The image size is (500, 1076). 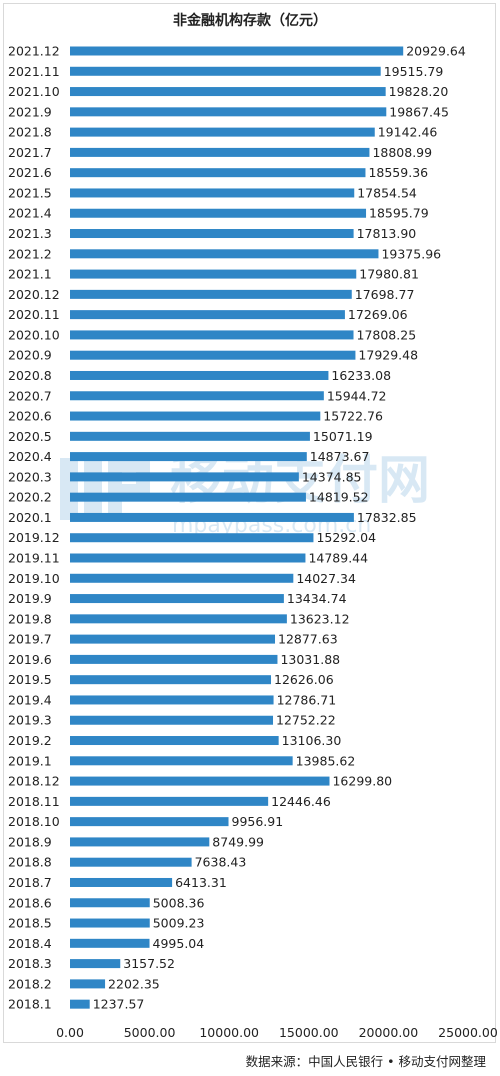 I want to click on category-label: 2018.11, so click(x=34, y=801).